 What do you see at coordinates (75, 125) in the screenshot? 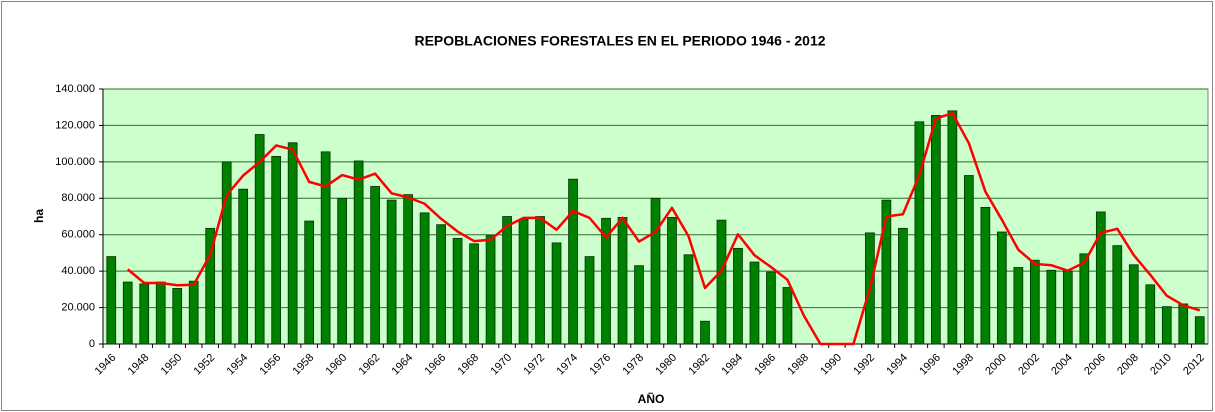
I see `y-tick-label: 120.000` at bounding box center [75, 125].